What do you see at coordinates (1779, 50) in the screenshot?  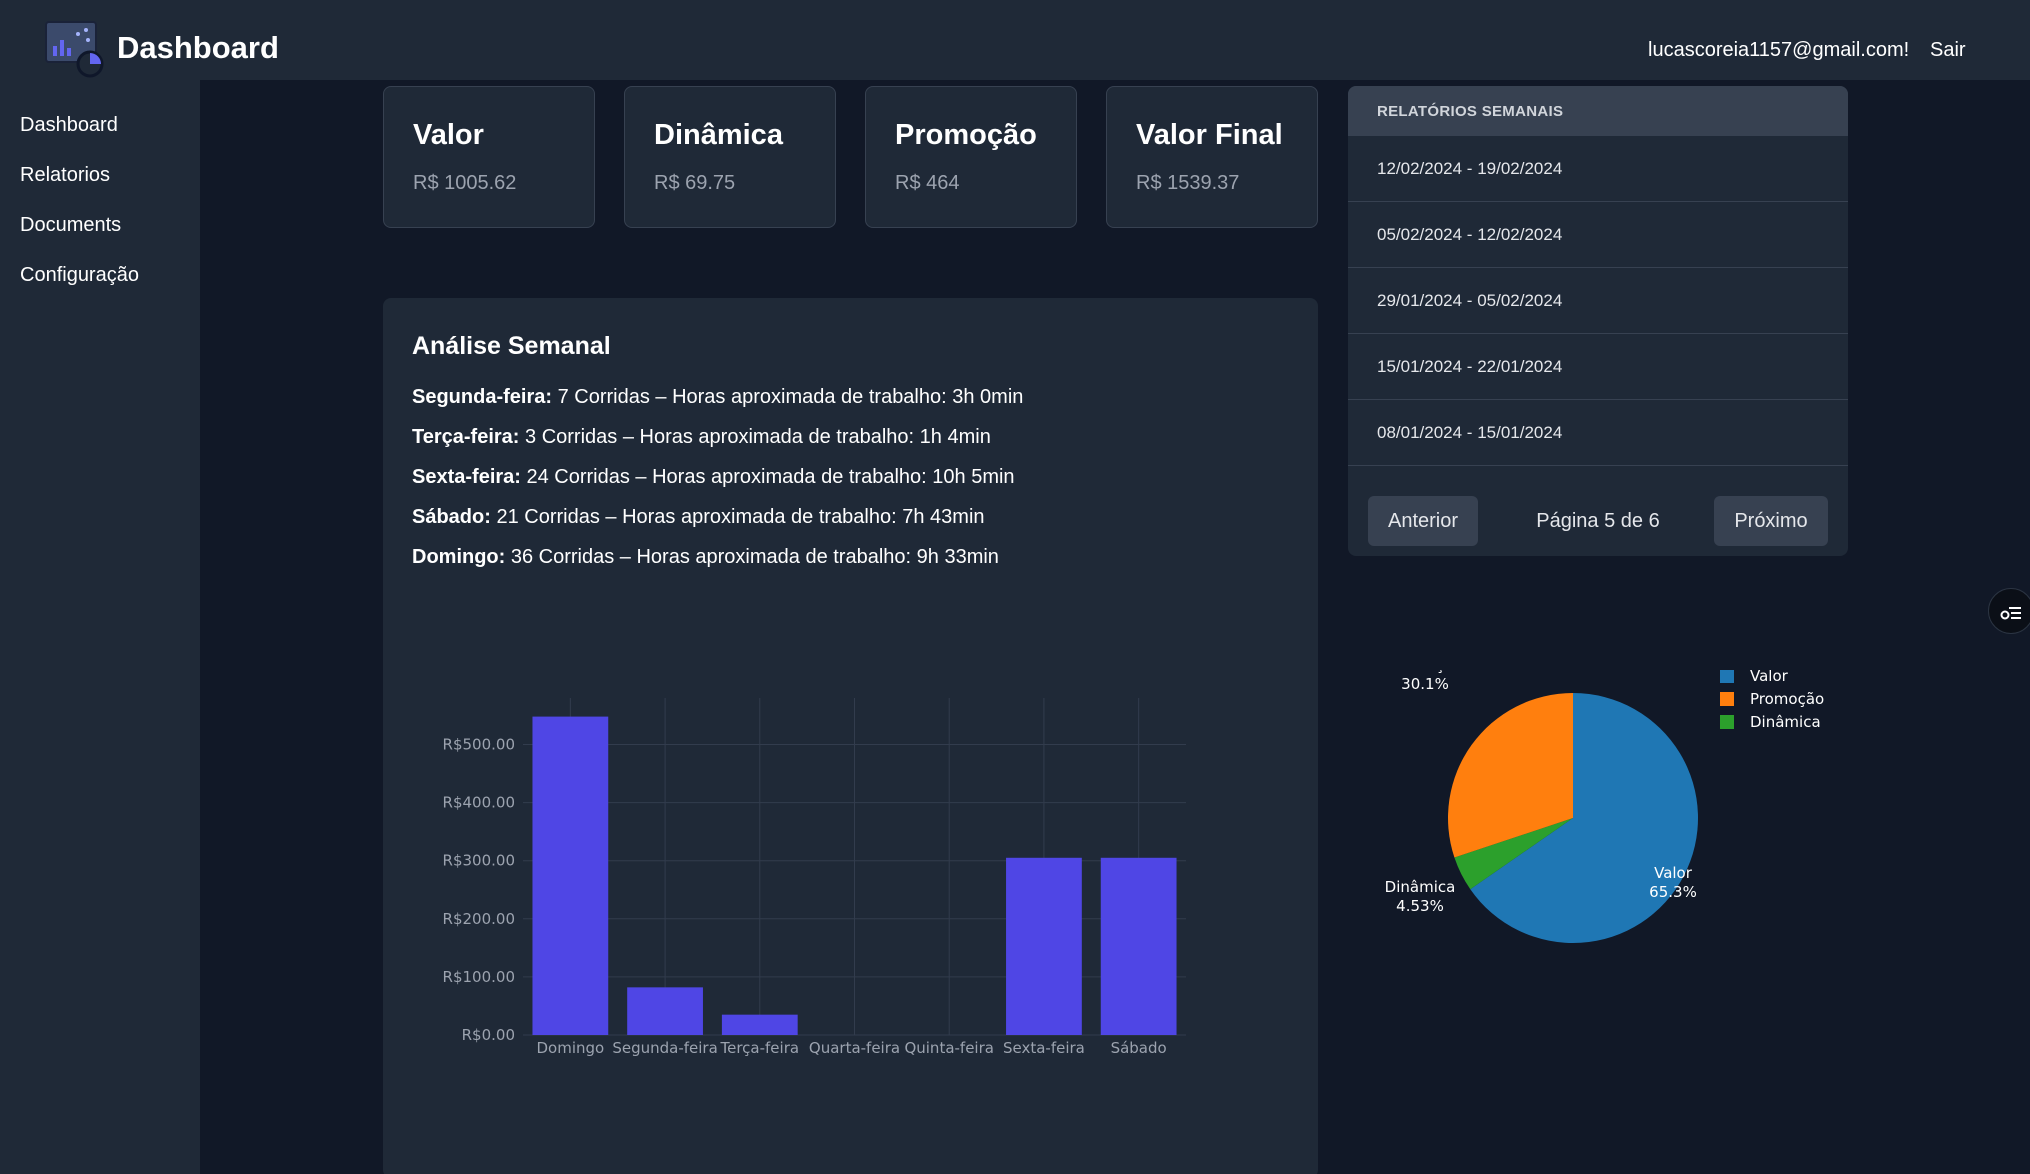 I see `user-email: lucascoreia1157@gmail.com!` at bounding box center [1779, 50].